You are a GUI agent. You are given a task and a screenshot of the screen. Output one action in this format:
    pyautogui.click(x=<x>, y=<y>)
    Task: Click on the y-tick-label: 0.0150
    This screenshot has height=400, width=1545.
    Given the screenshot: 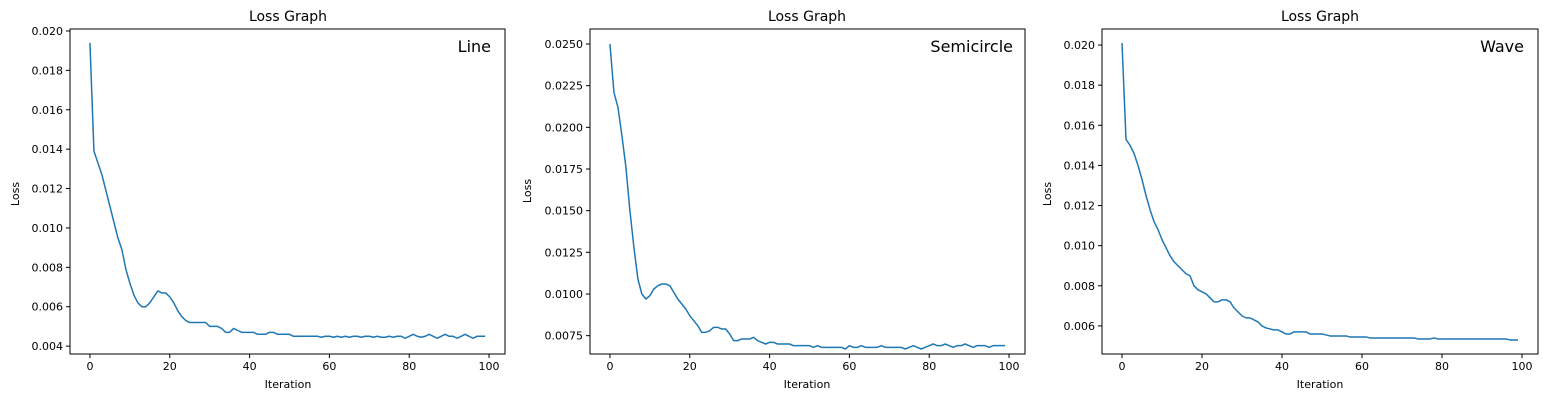 What is the action you would take?
    pyautogui.click(x=564, y=211)
    